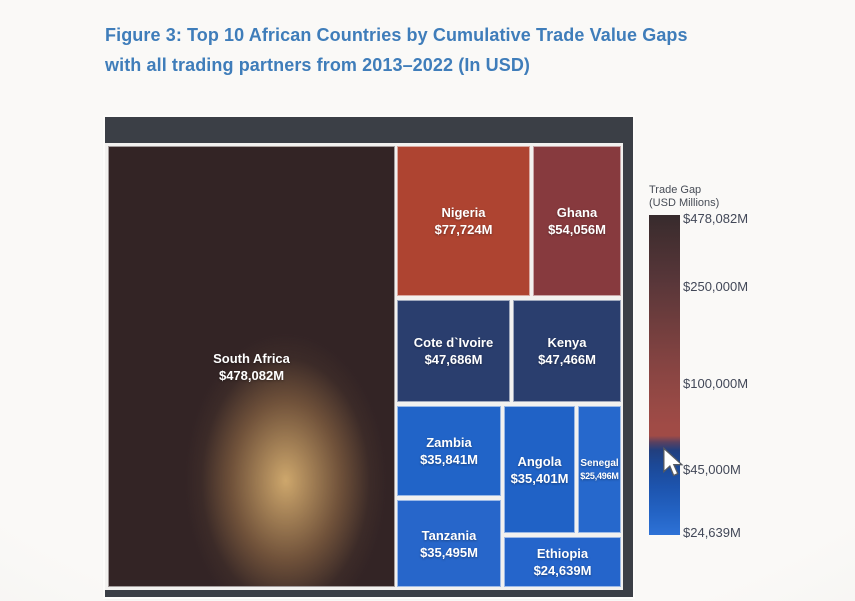 The width and height of the screenshot is (855, 601). What do you see at coordinates (577, 221) in the screenshot?
I see `treemap-node-ghana: Ghana $54,056M` at bounding box center [577, 221].